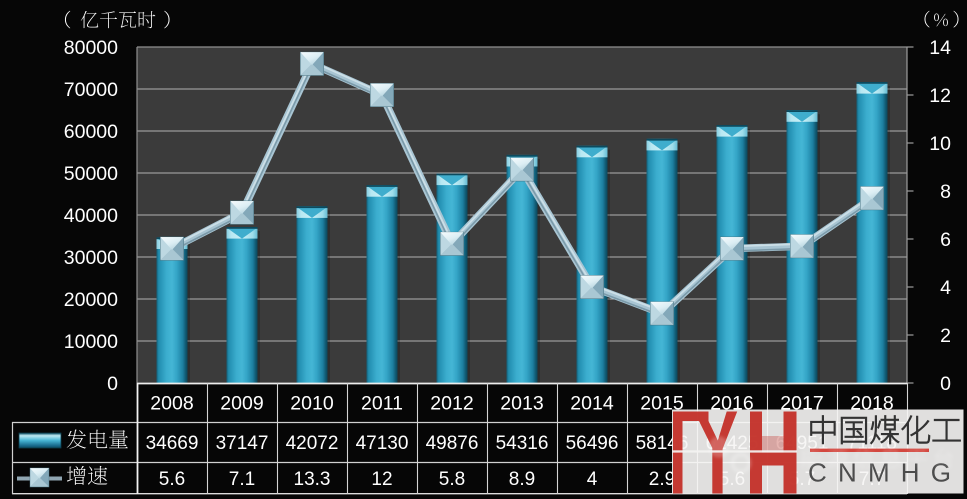 The width and height of the screenshot is (967, 499). Describe the element at coordinates (382, 404) in the screenshot. I see `svg-text: 2011` at that location.